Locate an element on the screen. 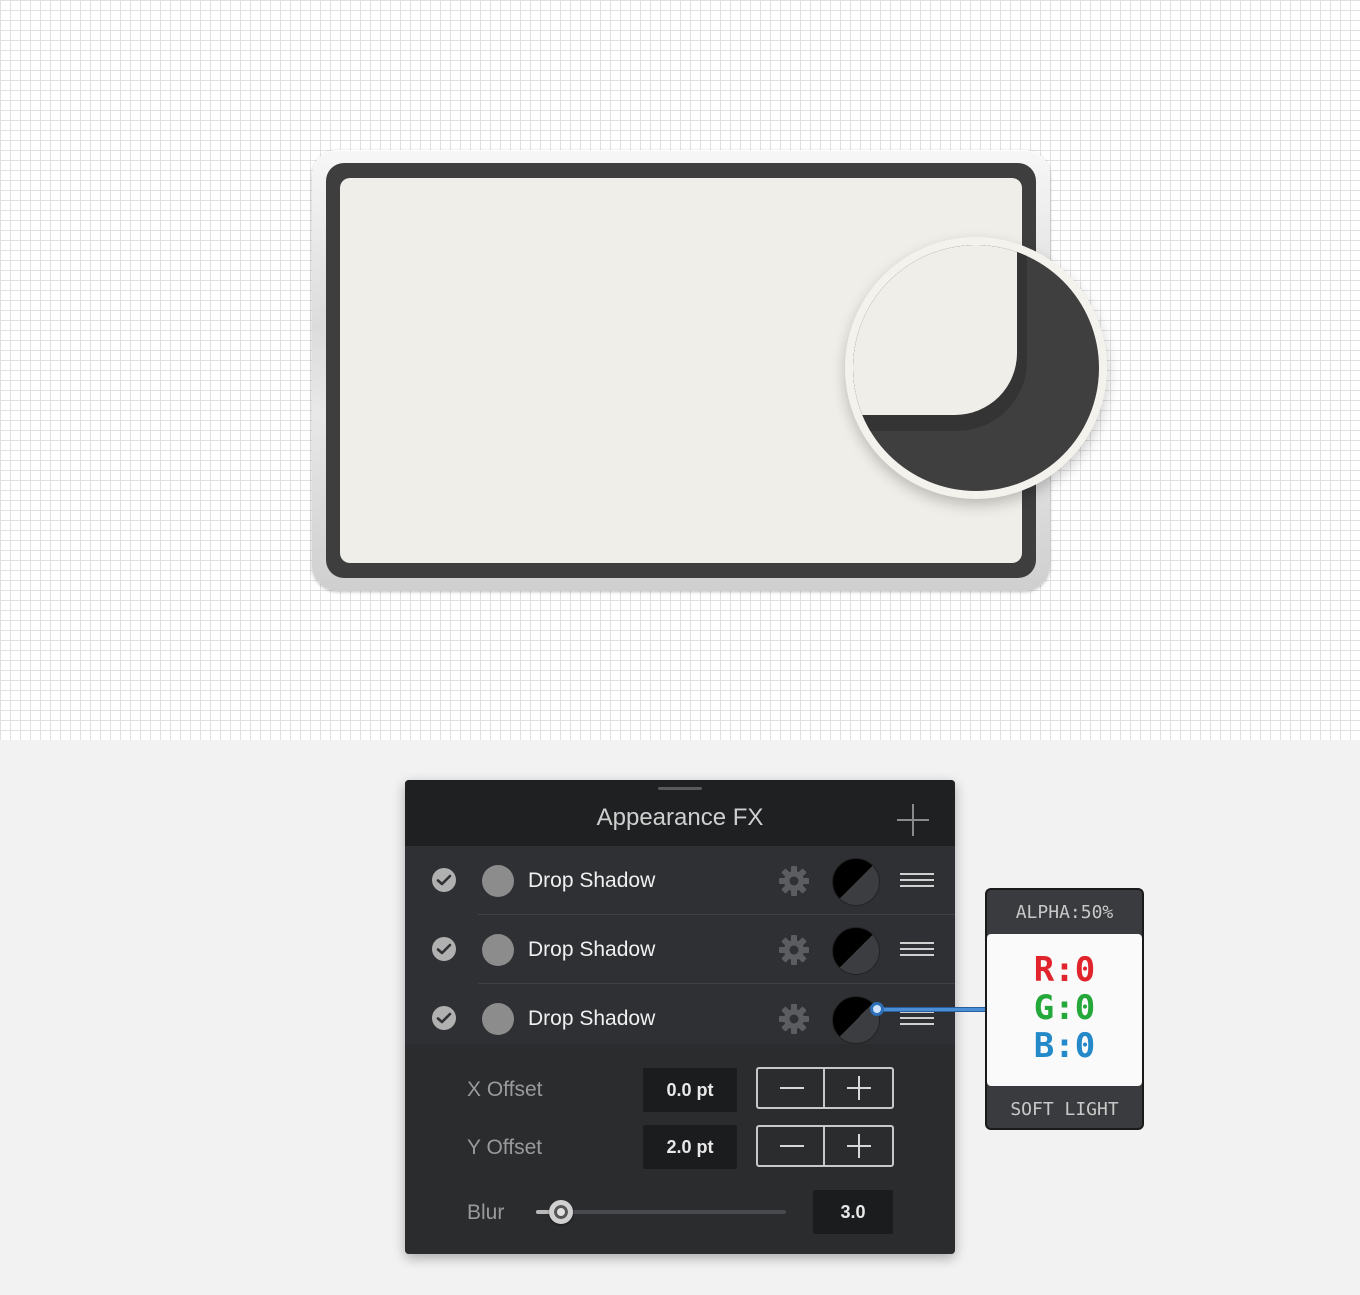 Image resolution: width=1360 pixels, height=1295 pixels. y-offset-decrement-button is located at coordinates (791, 1146).